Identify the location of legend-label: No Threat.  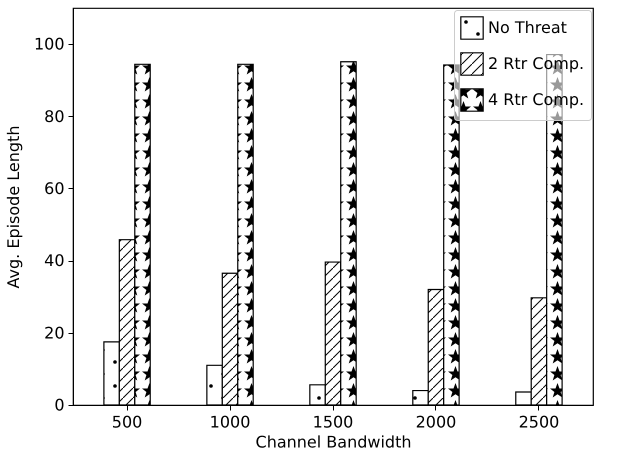
(527, 27).